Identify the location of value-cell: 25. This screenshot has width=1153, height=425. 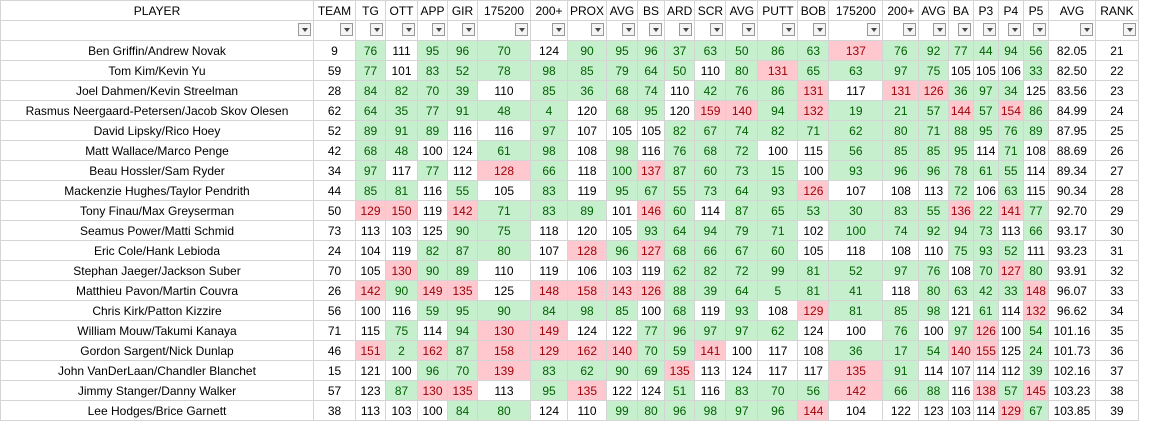
(1116, 130).